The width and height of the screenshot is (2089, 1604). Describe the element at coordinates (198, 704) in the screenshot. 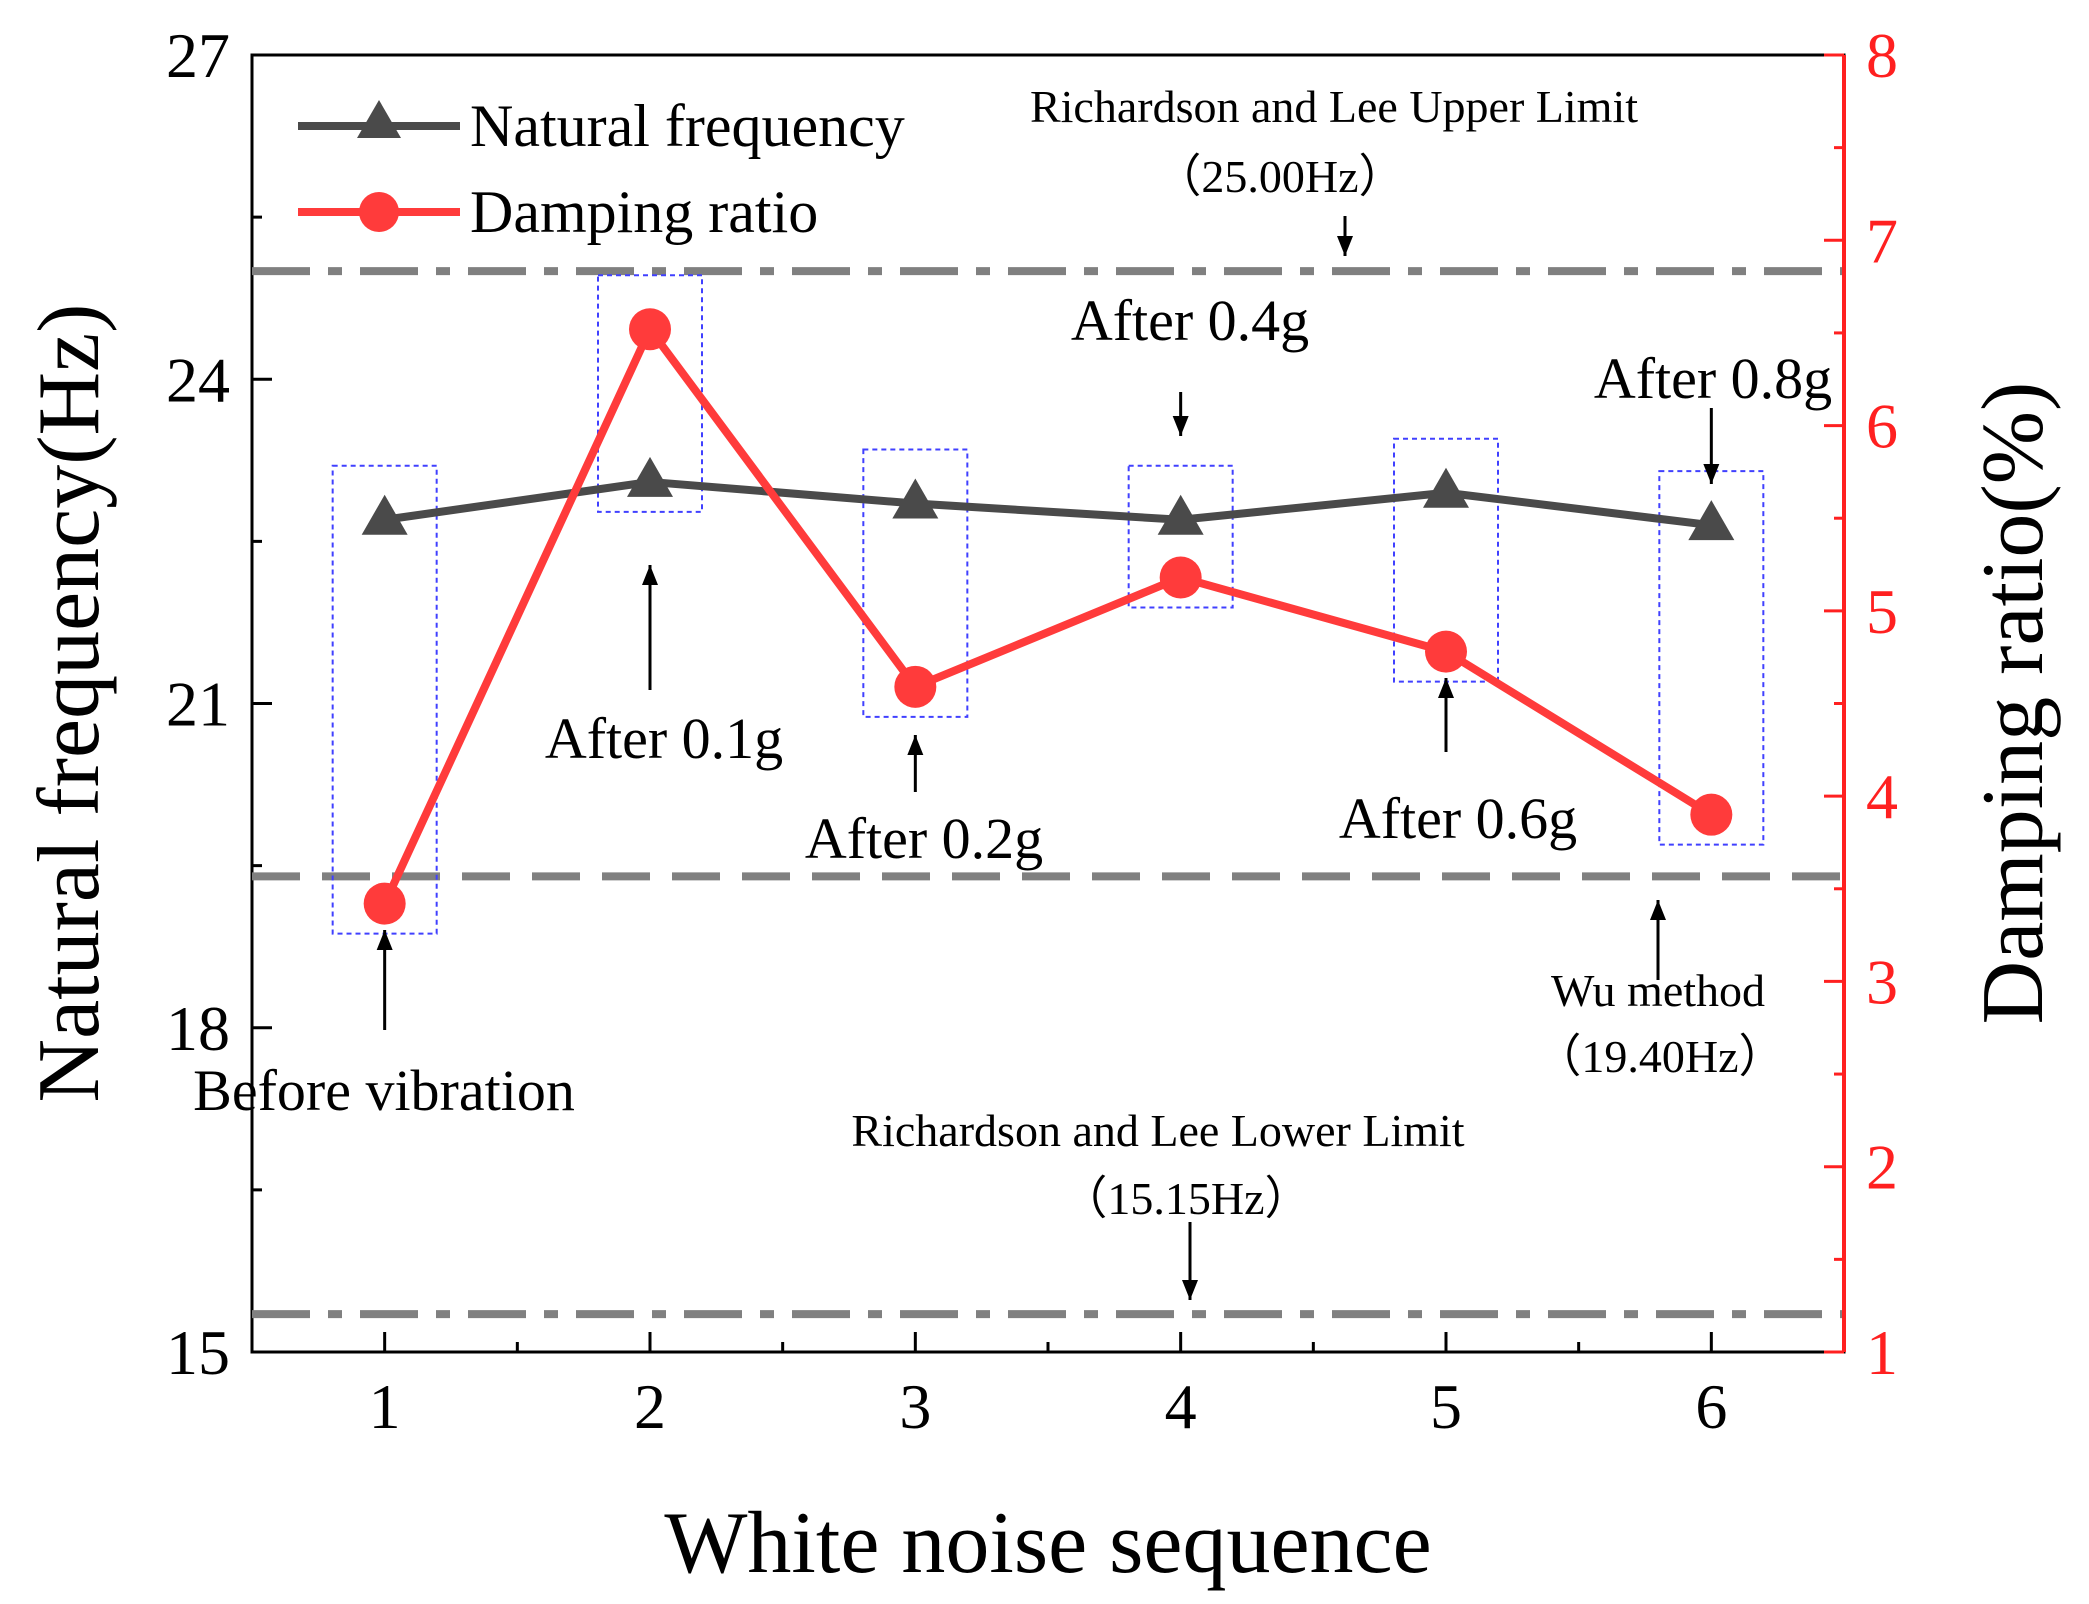

I see `y-left-tick-label: 21` at that location.